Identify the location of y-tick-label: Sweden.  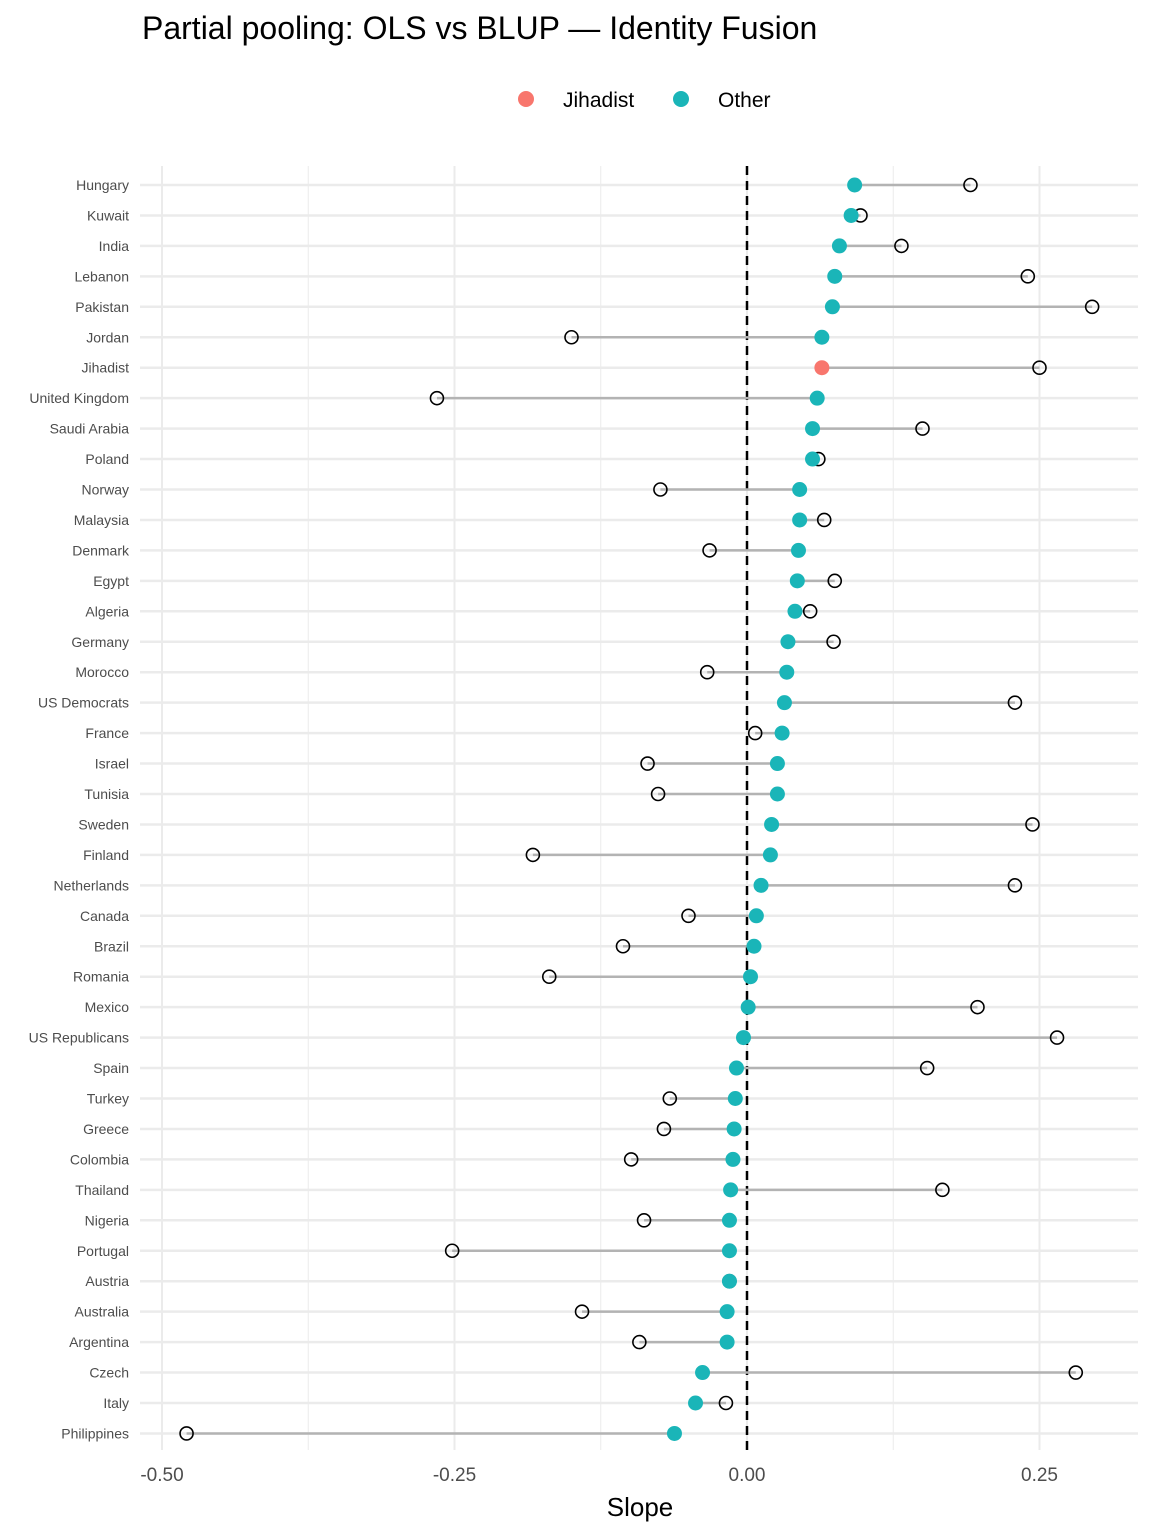
(103, 824).